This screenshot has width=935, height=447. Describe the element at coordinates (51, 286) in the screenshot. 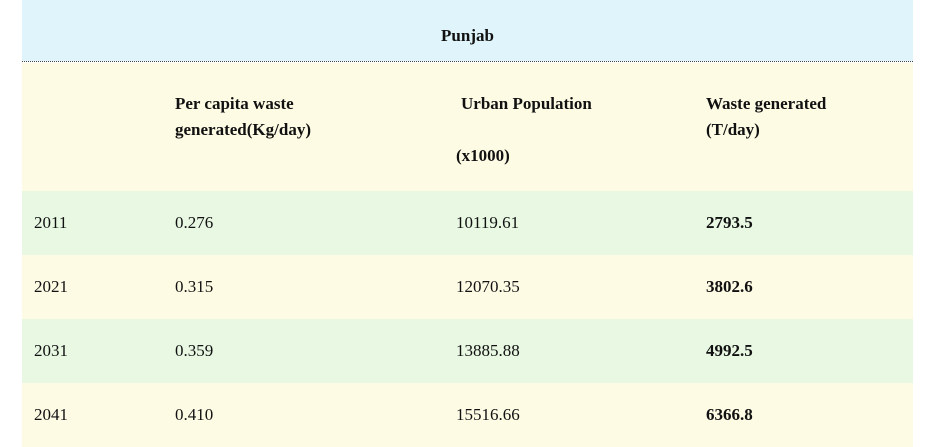

I see `year-cell: 2021` at that location.